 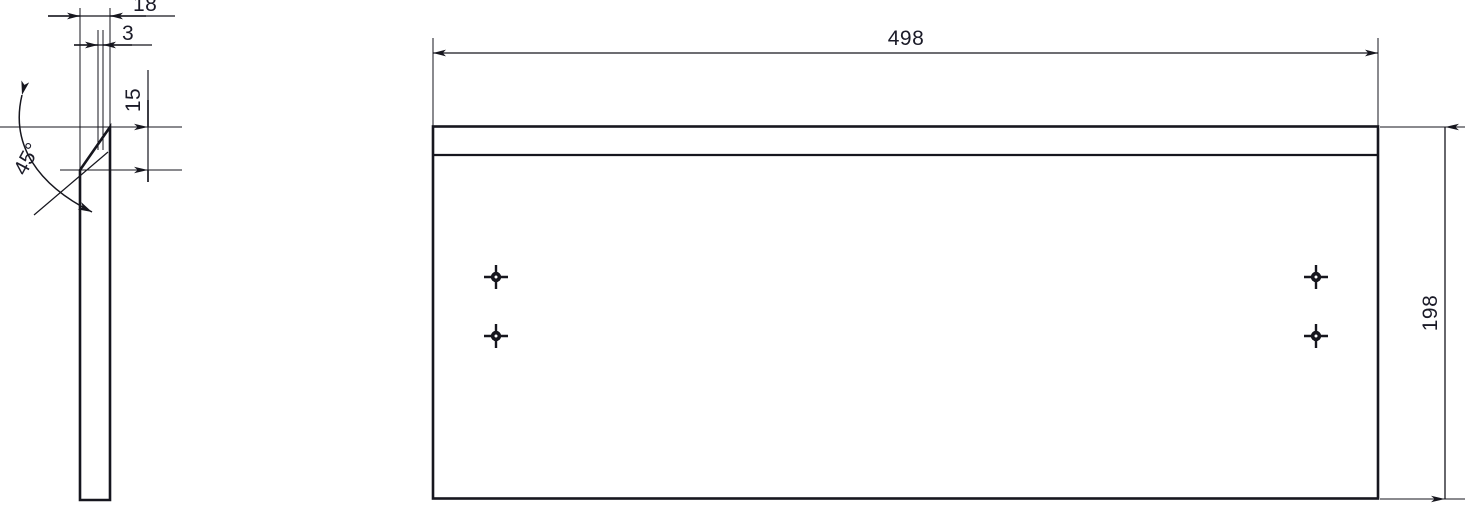 I want to click on dimension-45-arc, so click(x=55, y=146).